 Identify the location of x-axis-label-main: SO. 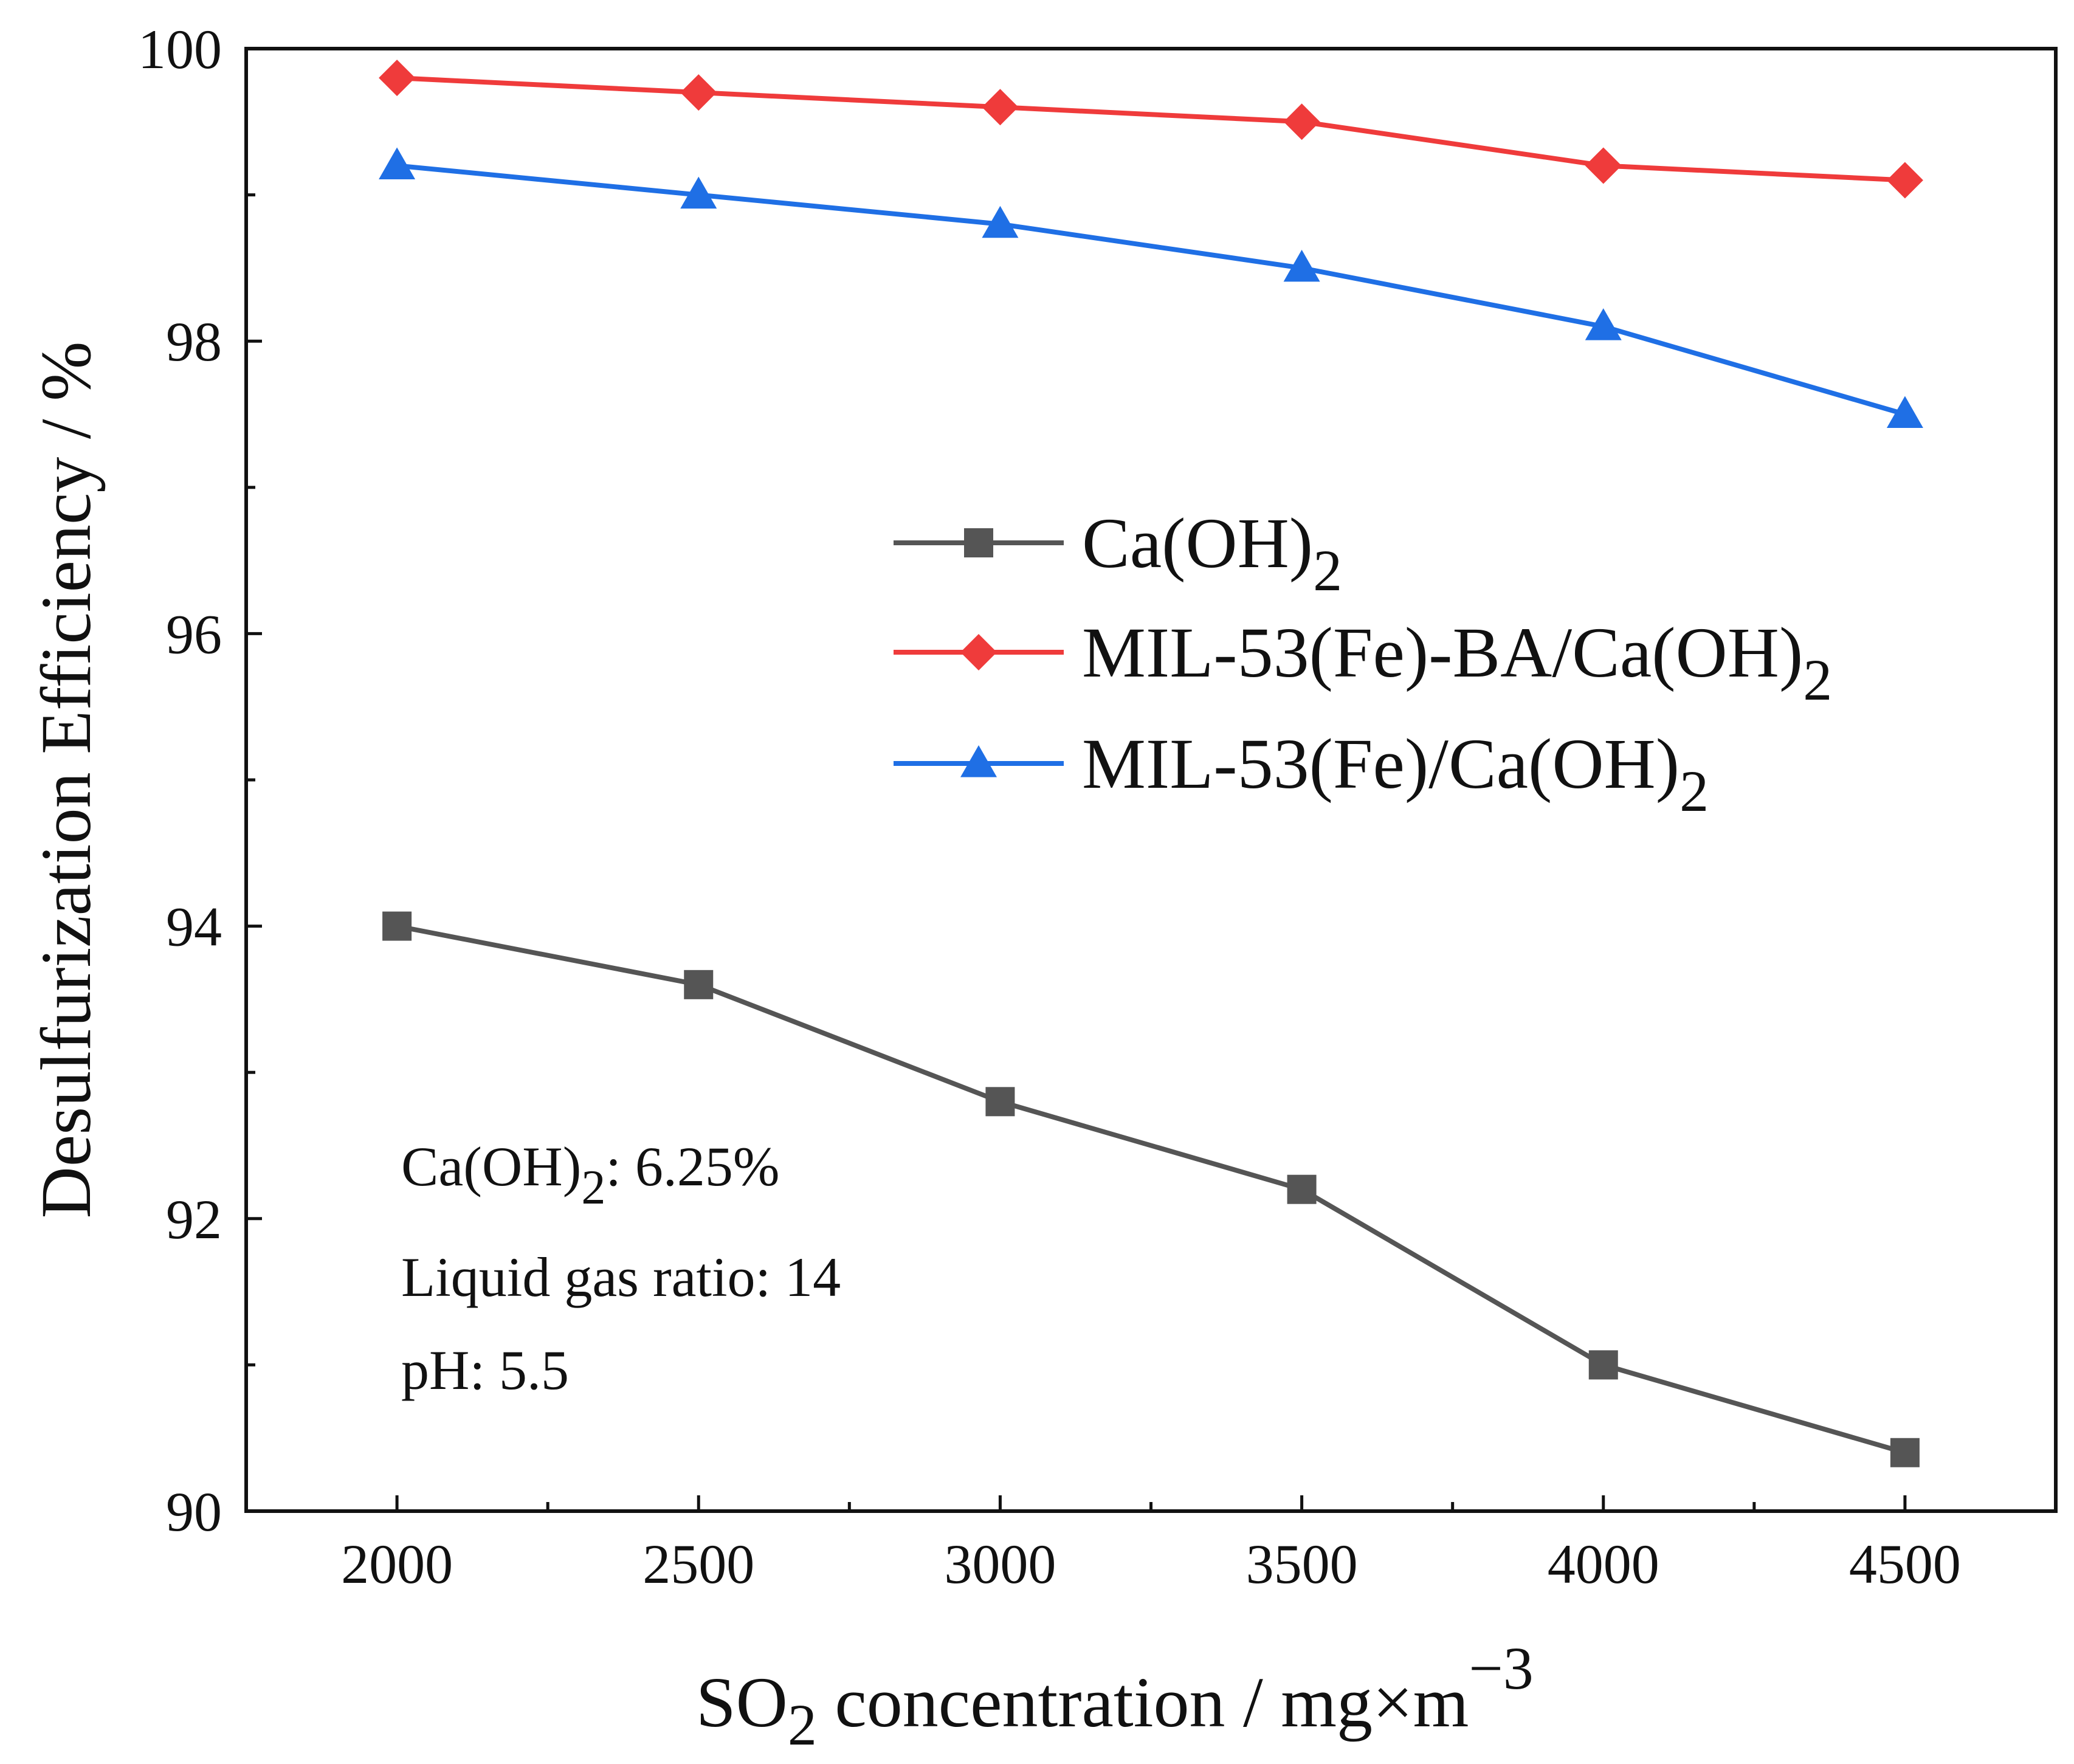
(742, 1702).